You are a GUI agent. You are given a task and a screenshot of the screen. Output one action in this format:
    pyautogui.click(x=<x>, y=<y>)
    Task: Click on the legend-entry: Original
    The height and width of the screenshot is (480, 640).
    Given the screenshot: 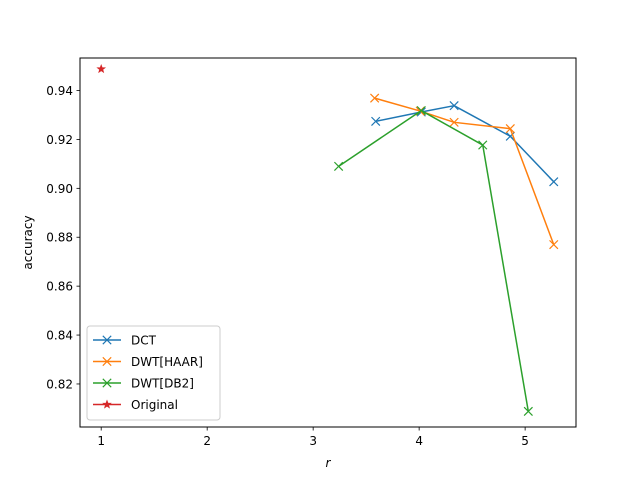 What is the action you would take?
    pyautogui.click(x=135, y=405)
    